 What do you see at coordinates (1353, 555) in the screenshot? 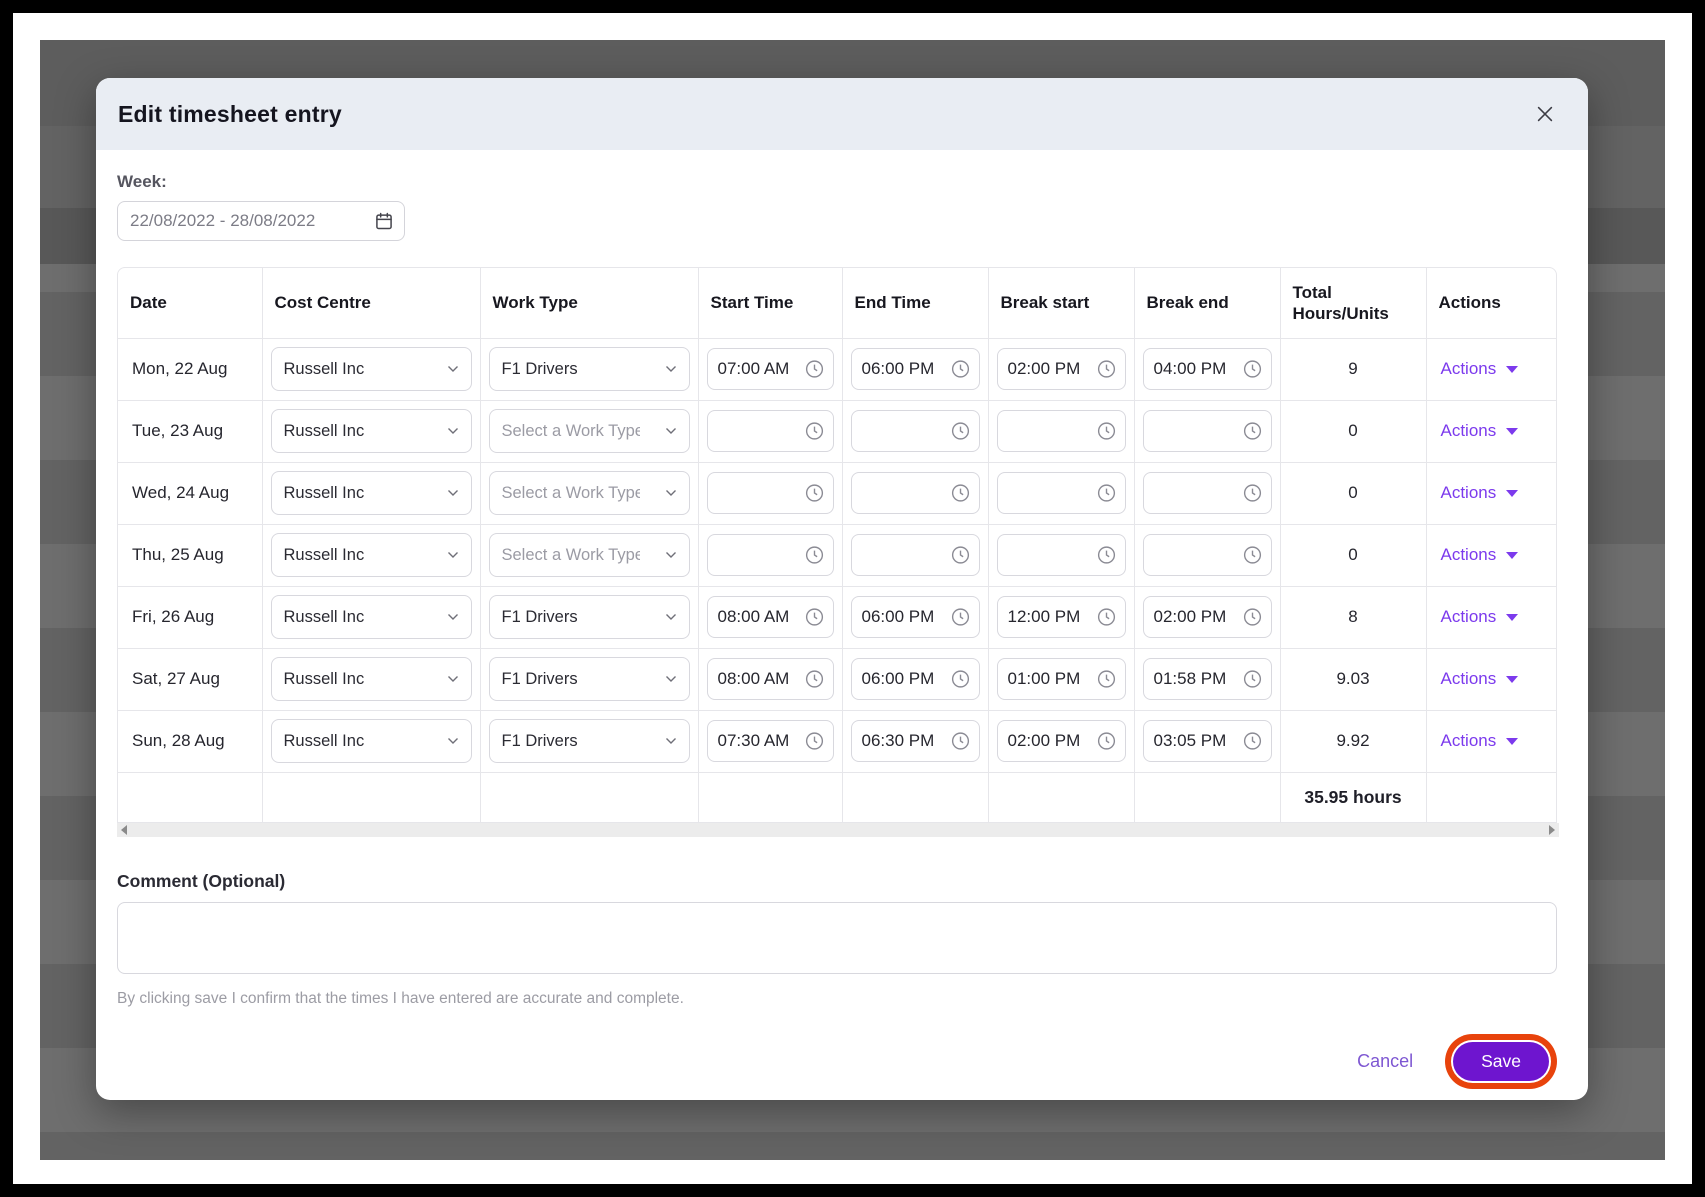
I see `row-total-hours: 0` at bounding box center [1353, 555].